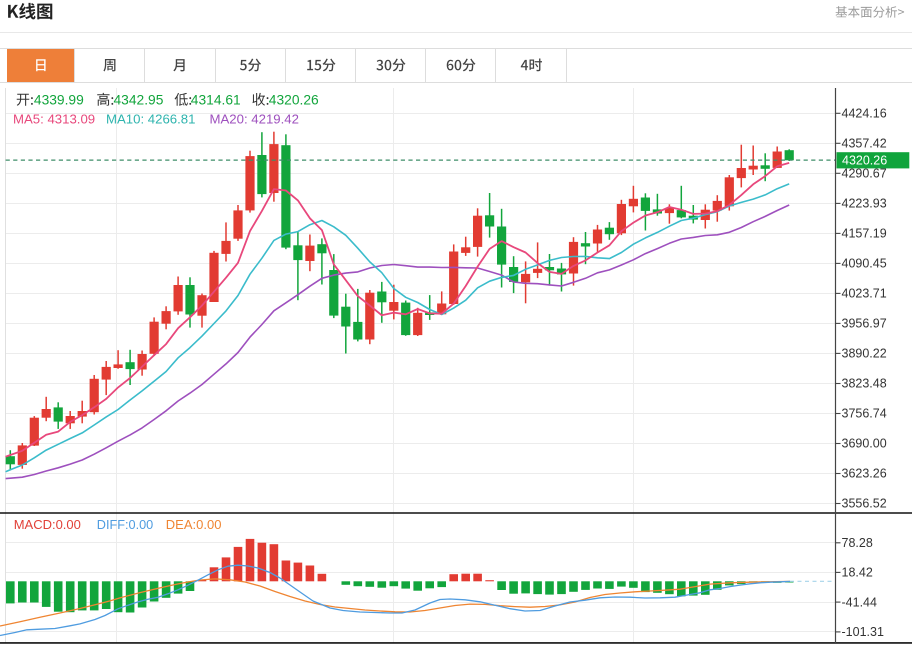 Image resolution: width=912 pixels, height=645 pixels. What do you see at coordinates (864, 504) in the screenshot?
I see `svg-text: 3556.52` at bounding box center [864, 504].